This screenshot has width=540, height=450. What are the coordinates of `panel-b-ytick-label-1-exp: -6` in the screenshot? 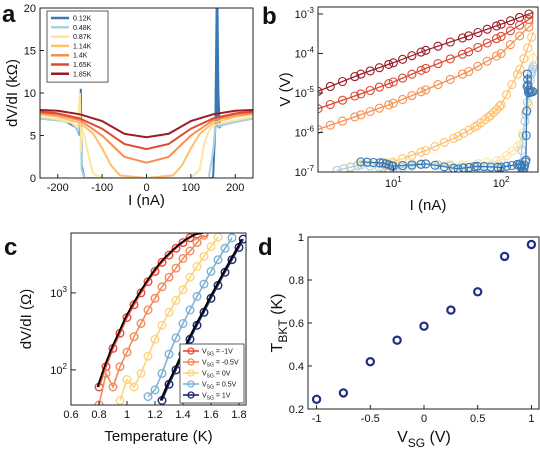 It's located at (311, 128).